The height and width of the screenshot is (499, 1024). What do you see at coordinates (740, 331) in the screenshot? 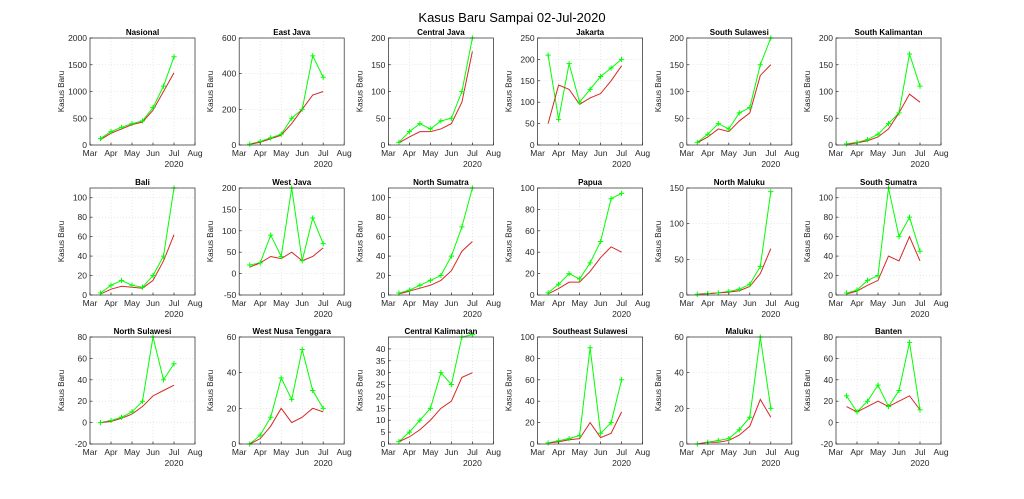
I see `subplot-title: Maluku` at bounding box center [740, 331].